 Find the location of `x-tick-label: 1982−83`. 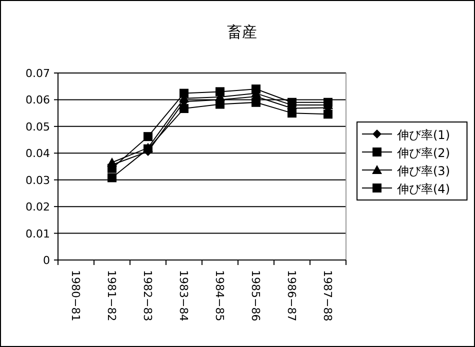

x-tick-label: 1982−83 is located at coordinates (147, 296).